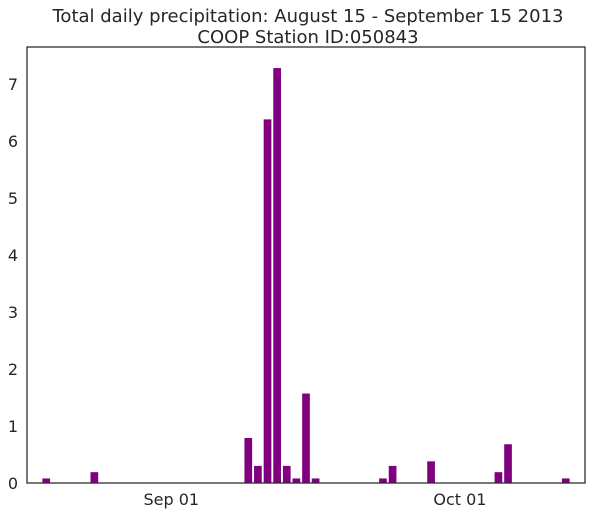 The width and height of the screenshot is (591, 518). What do you see at coordinates (13, 84) in the screenshot?
I see `y-tick-label: 7` at bounding box center [13, 84].